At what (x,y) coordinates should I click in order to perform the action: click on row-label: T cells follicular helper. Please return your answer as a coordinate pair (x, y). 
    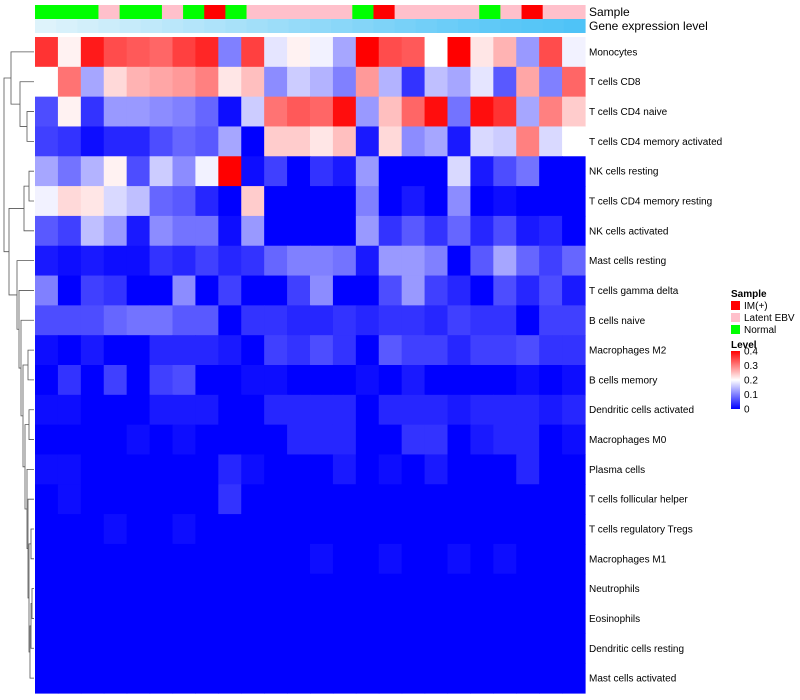
    Looking at the image, I should click on (638, 500).